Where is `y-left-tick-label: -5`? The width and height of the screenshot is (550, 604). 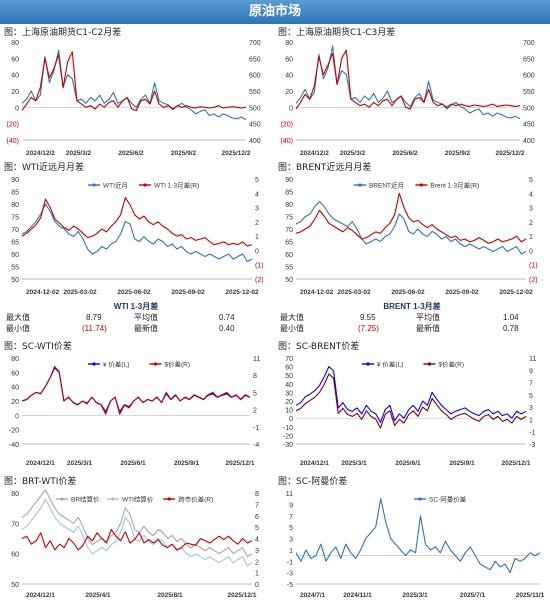 y-left-tick-label: -5 is located at coordinates (290, 585).